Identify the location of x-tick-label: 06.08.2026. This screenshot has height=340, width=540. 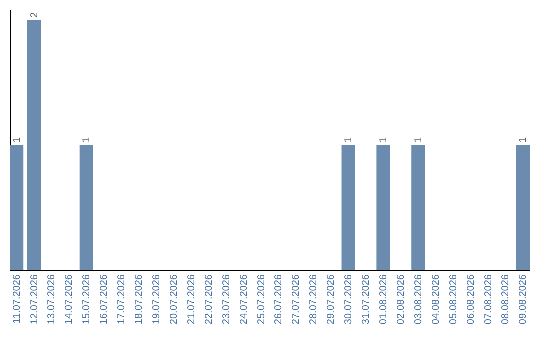
(471, 299).